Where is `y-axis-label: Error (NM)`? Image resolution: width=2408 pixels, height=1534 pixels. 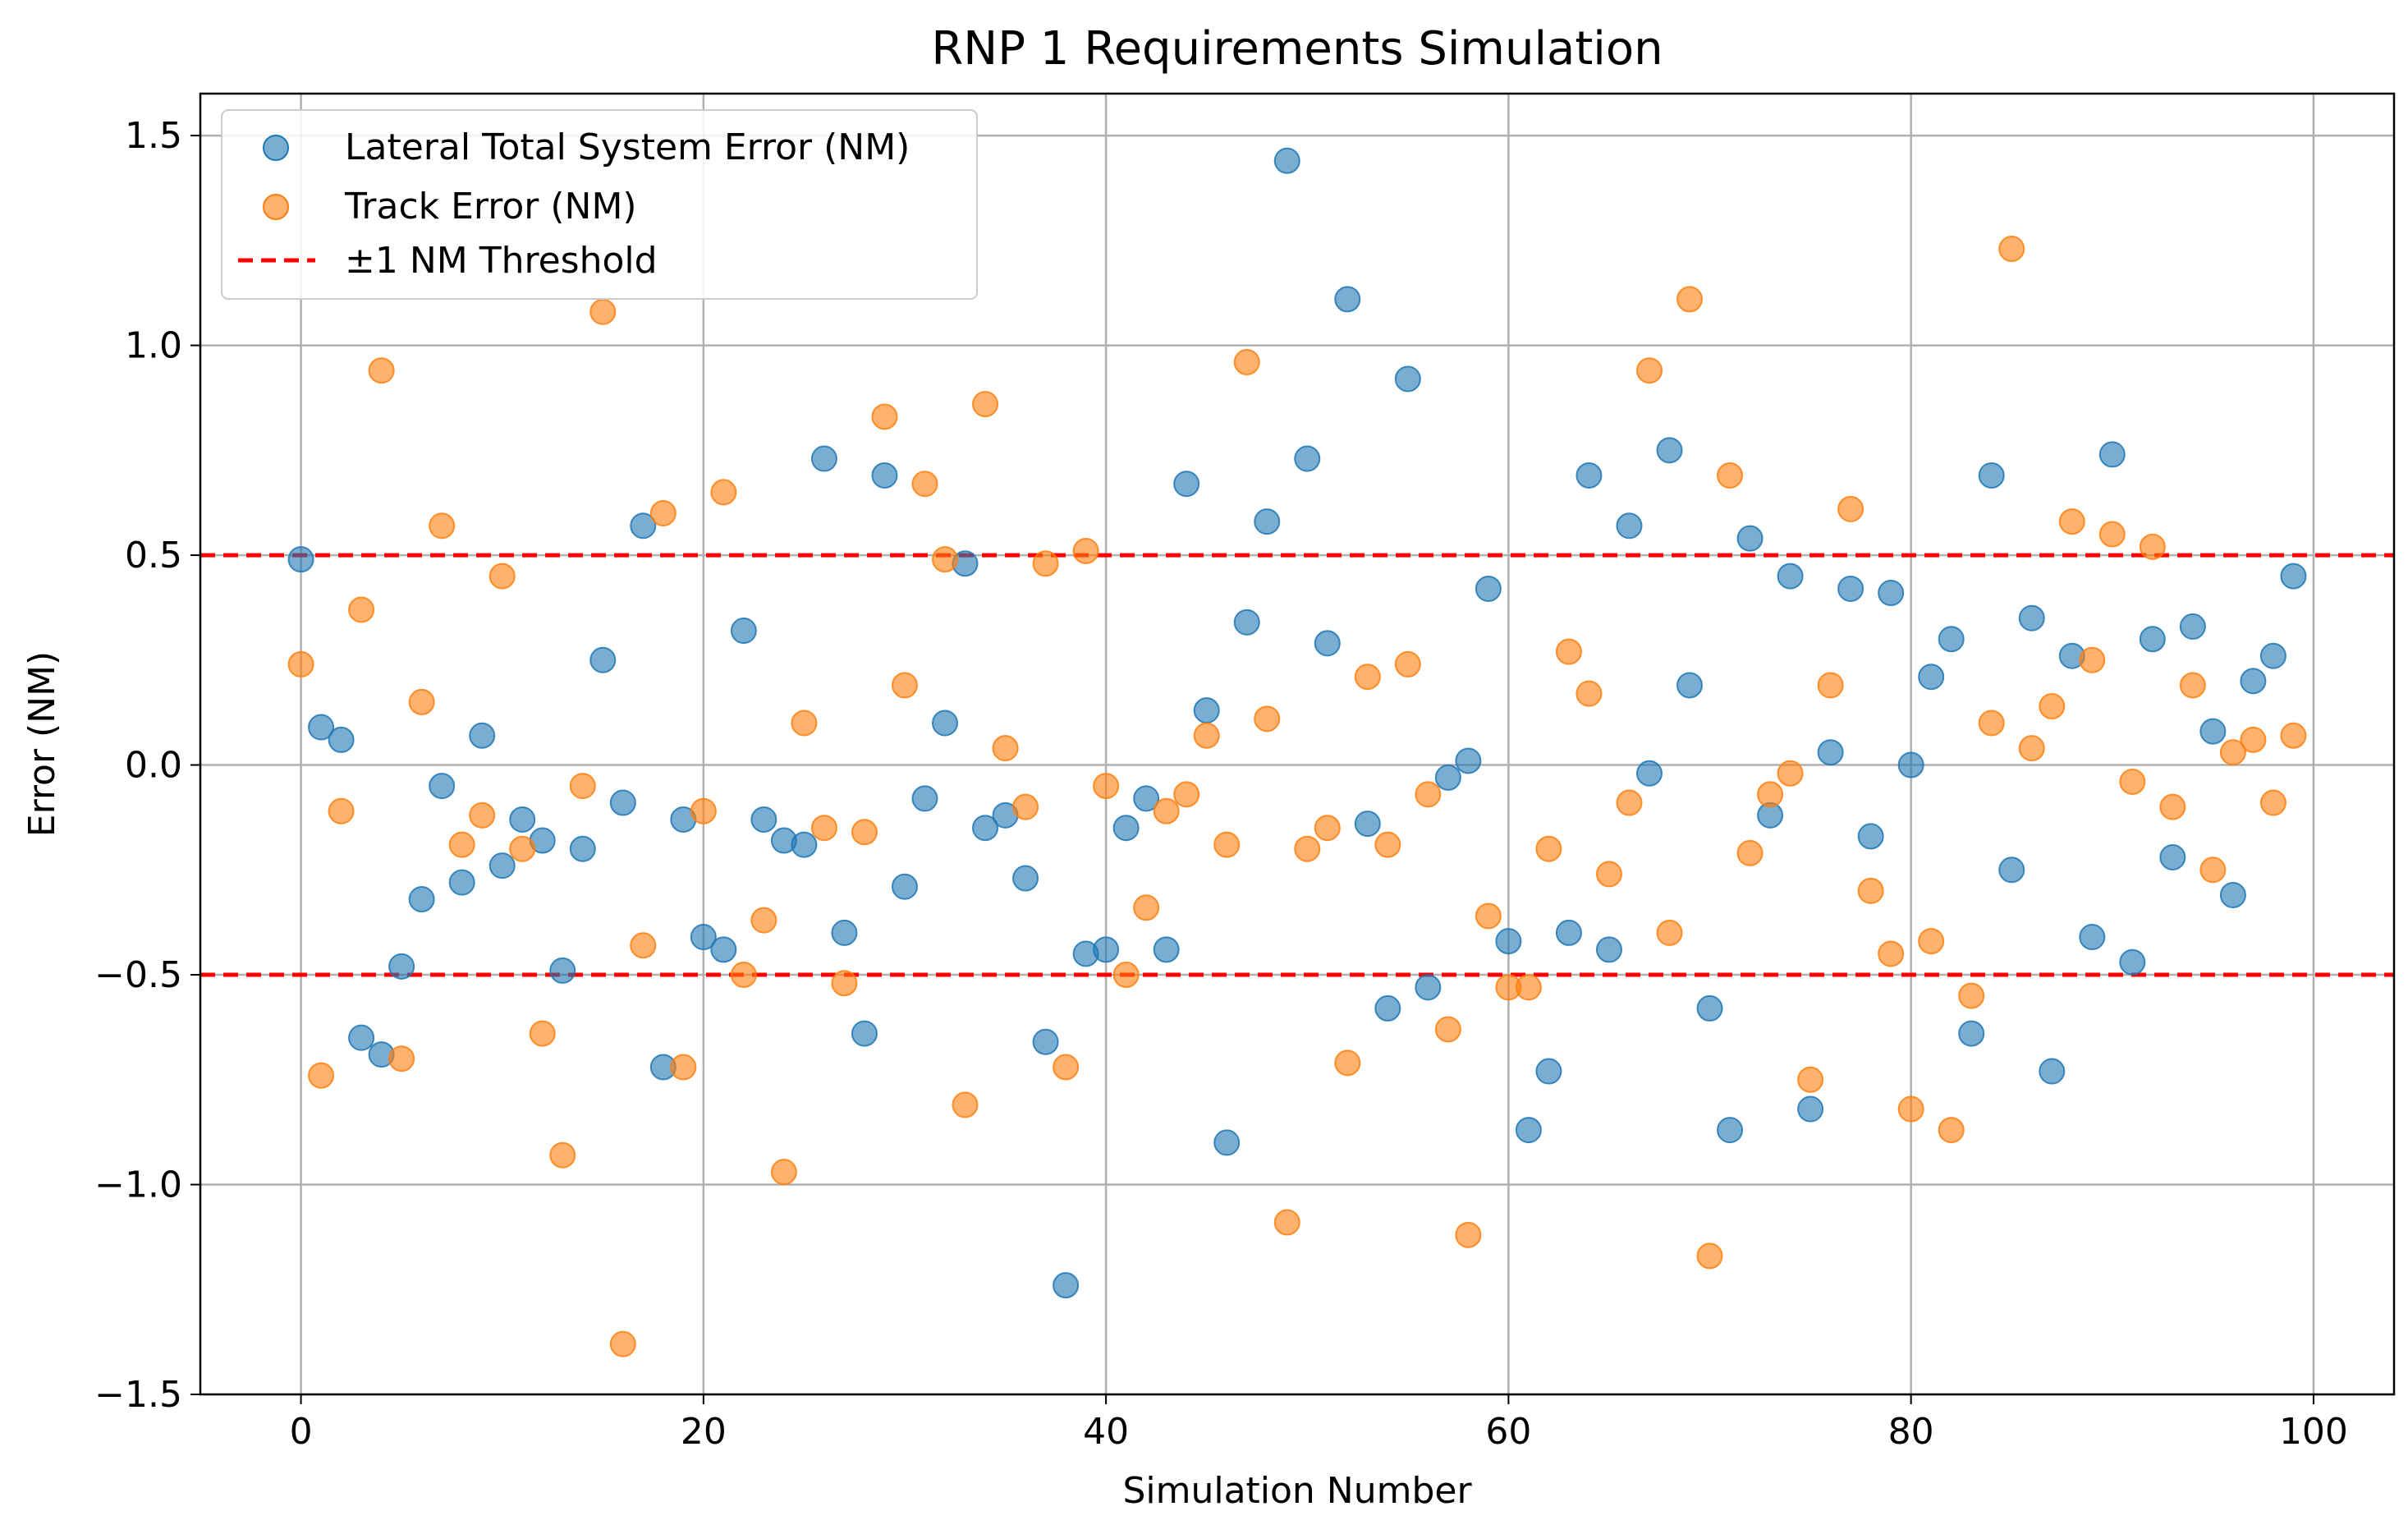
y-axis-label: Error (NM) is located at coordinates (42, 744).